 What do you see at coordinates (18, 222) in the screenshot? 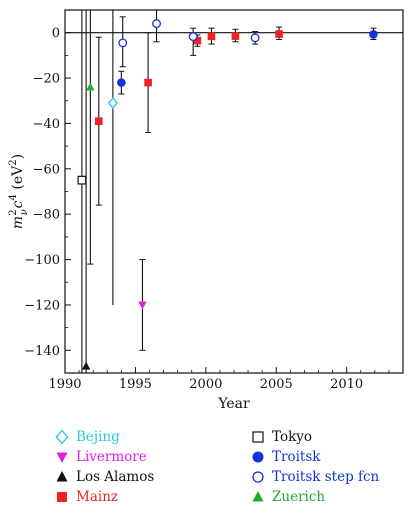
I see `y-title-base: m` at bounding box center [18, 222].